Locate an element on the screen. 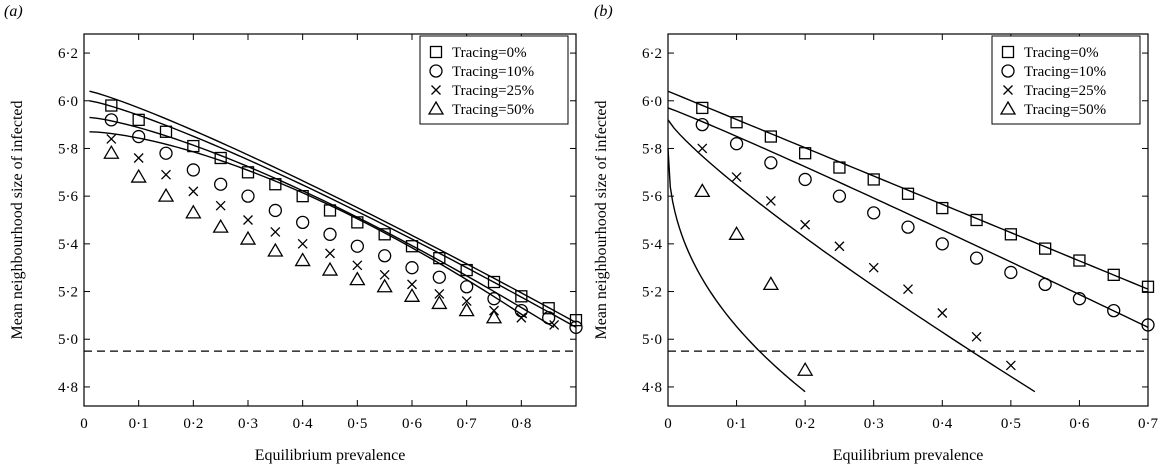  y-tick-label: 5·4 is located at coordinates (652, 245).